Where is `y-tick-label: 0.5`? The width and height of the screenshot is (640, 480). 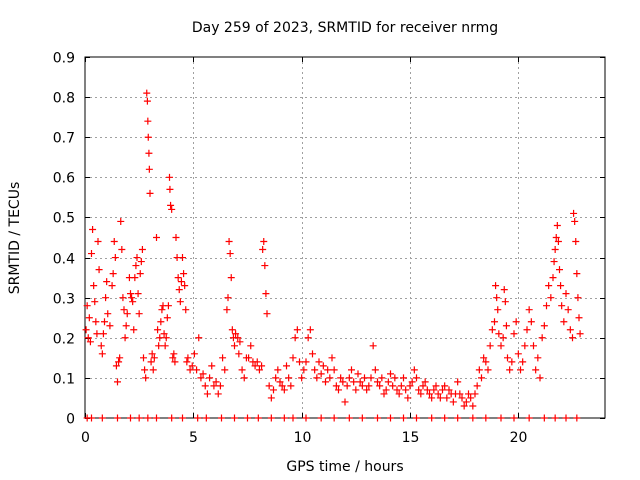 y-tick-label: 0.5 is located at coordinates (64, 219).